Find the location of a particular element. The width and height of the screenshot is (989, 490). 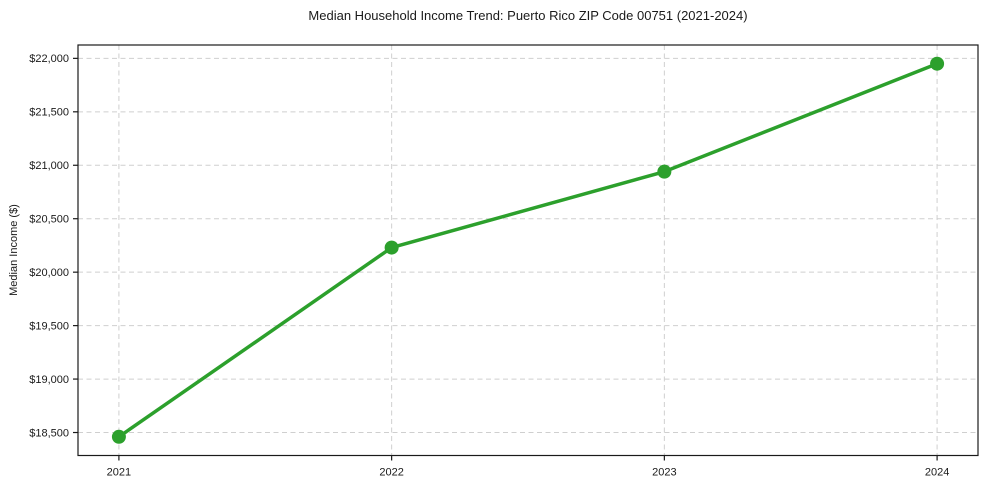

y-tick-label: $20,500 is located at coordinates (49, 220).